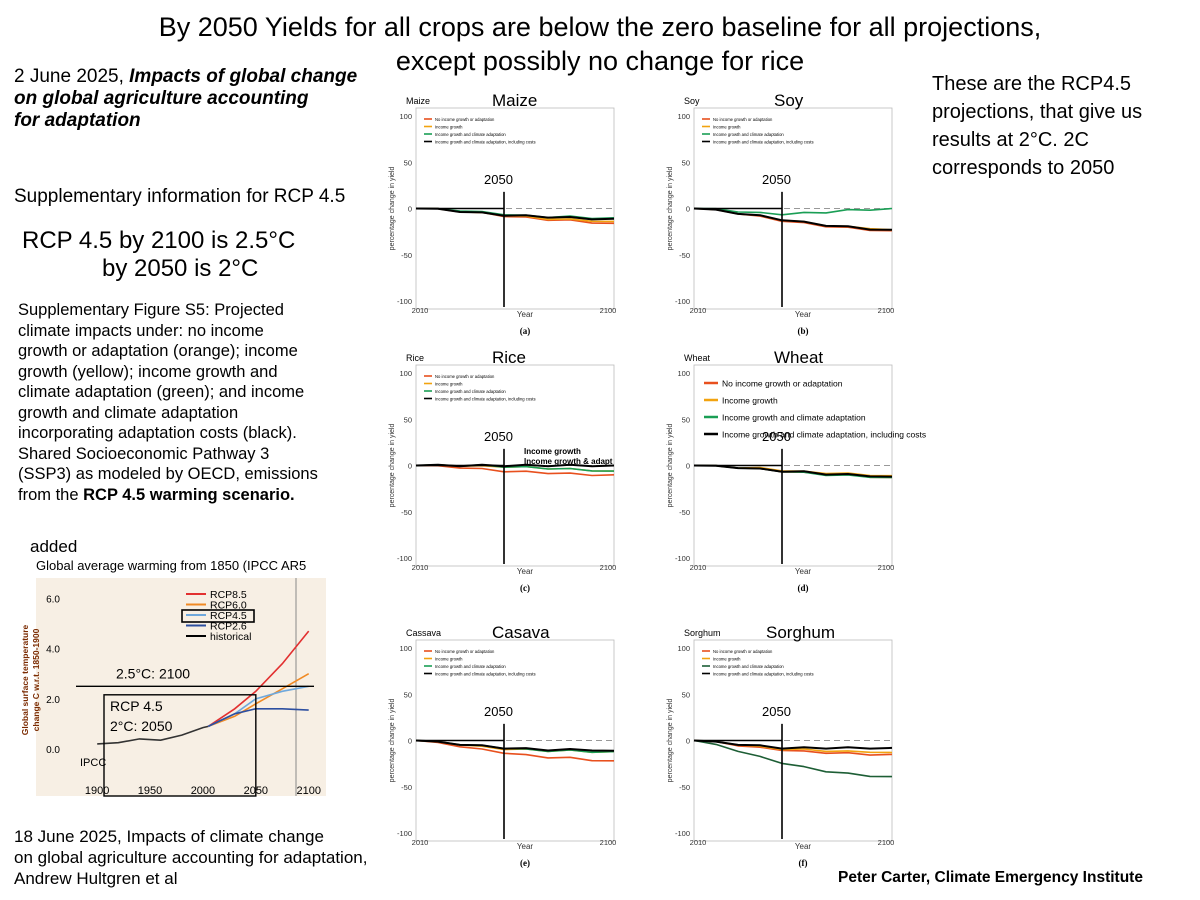 The width and height of the screenshot is (1200, 900). I want to click on ipcc-2050-label: 2°C: 2050, so click(141, 726).